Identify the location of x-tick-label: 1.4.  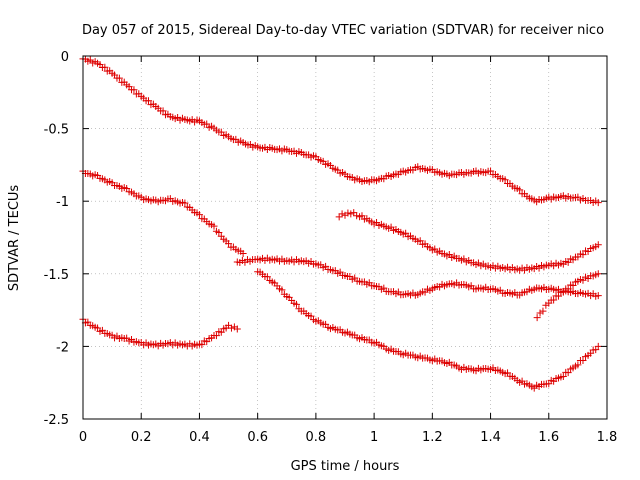
(490, 437).